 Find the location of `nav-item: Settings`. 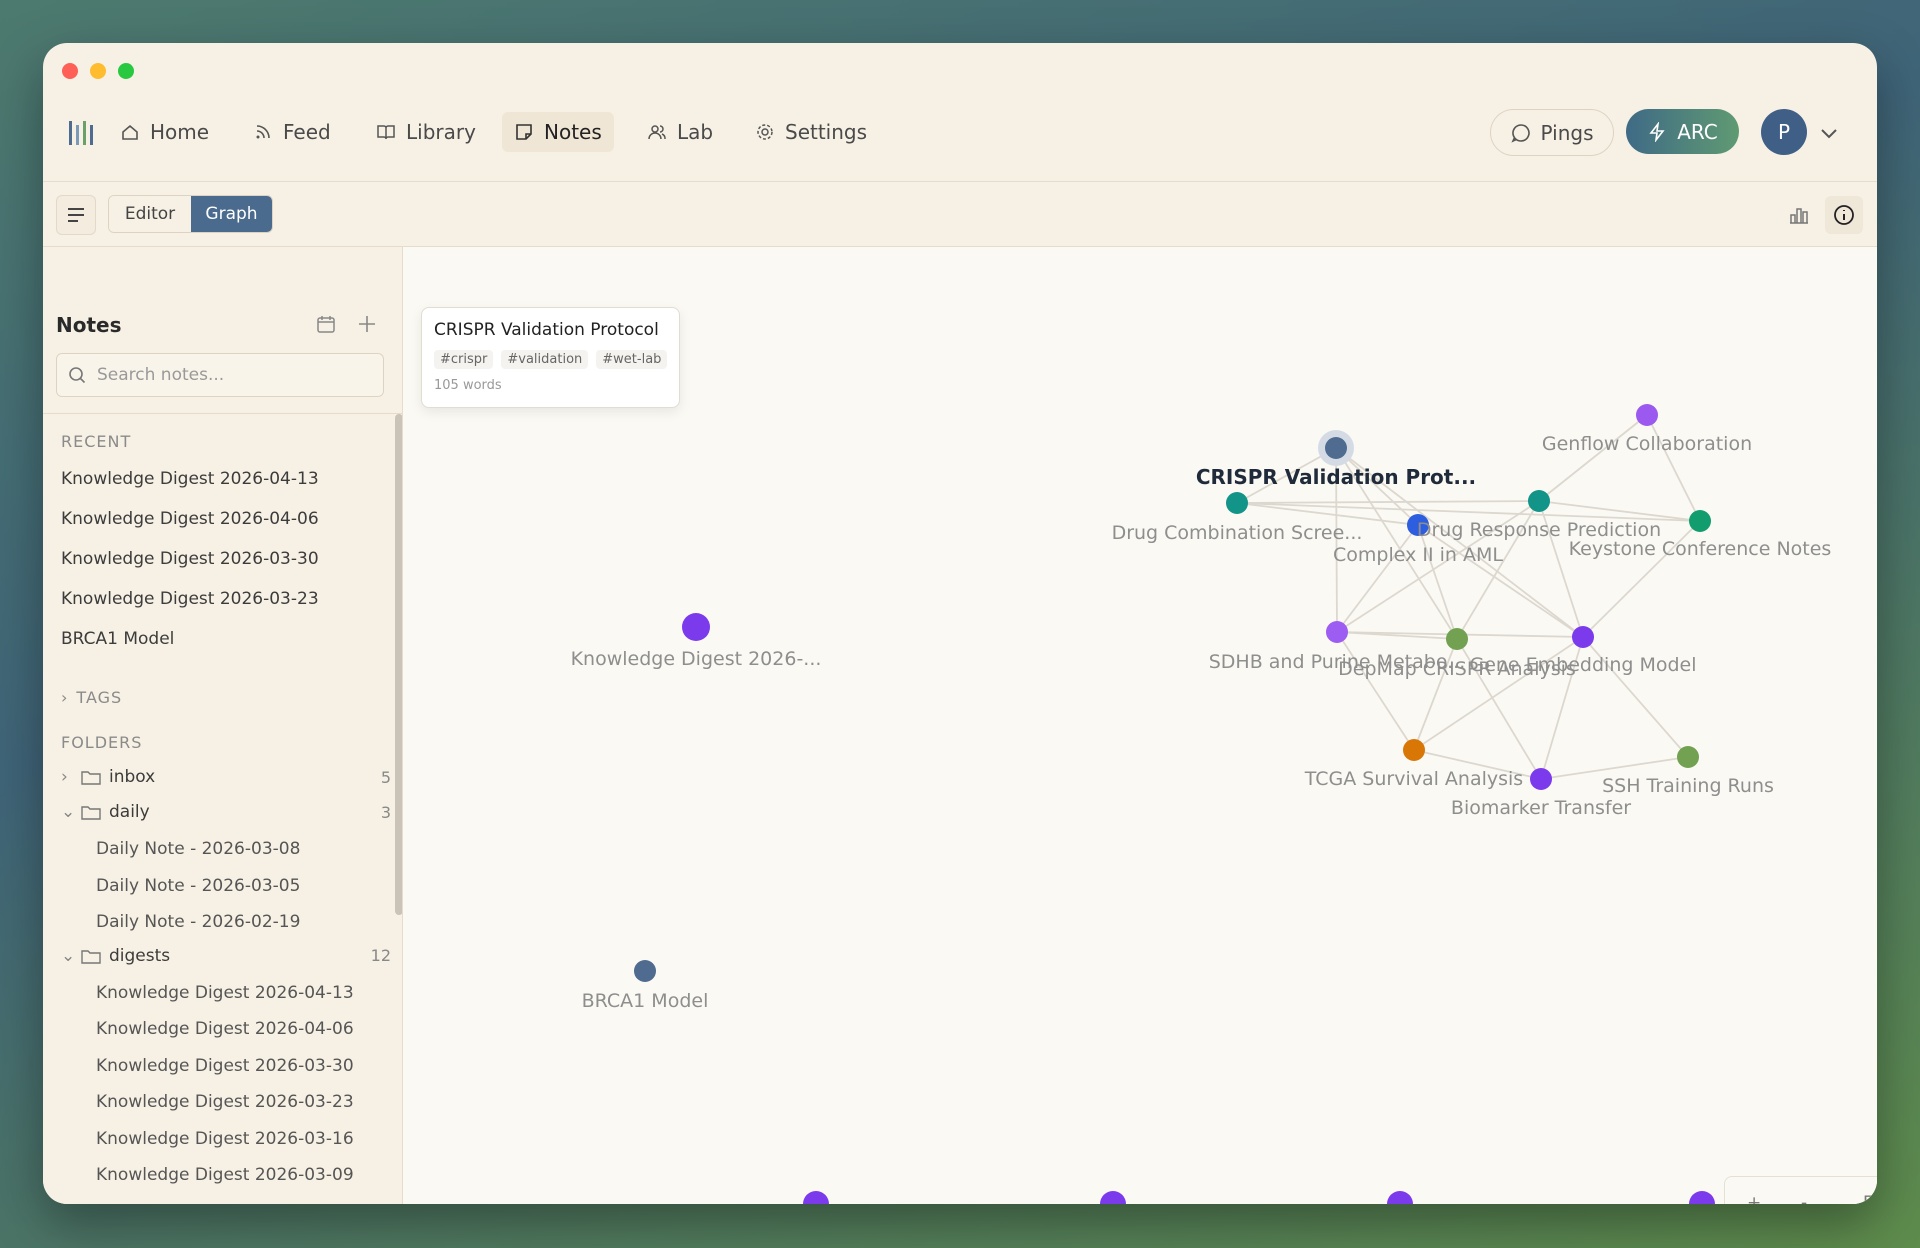

nav-item: Settings is located at coordinates (811, 132).